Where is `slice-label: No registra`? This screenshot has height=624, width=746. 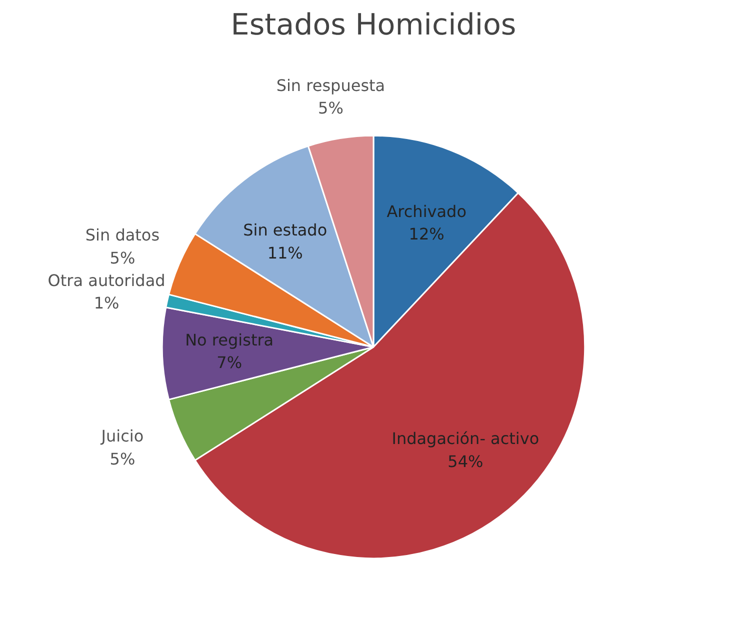
slice-label: No registra is located at coordinates (229, 340).